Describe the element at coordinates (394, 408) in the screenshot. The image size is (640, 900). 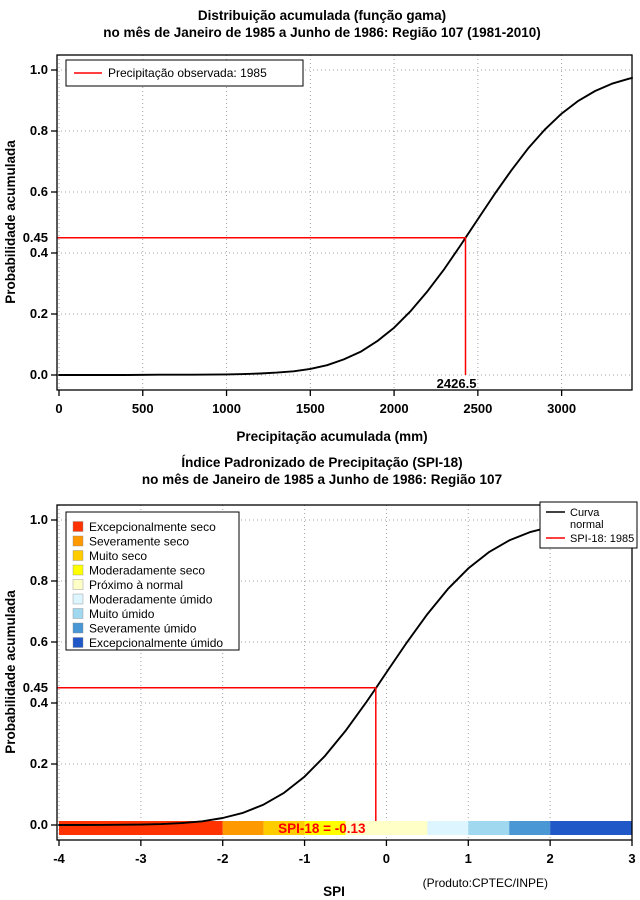
I see `x-tick-label: 2000` at that location.